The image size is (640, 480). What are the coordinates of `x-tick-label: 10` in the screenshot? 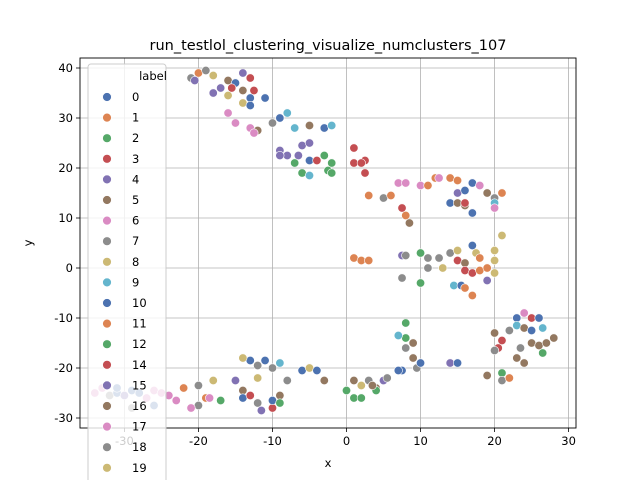 It's located at (420, 441).